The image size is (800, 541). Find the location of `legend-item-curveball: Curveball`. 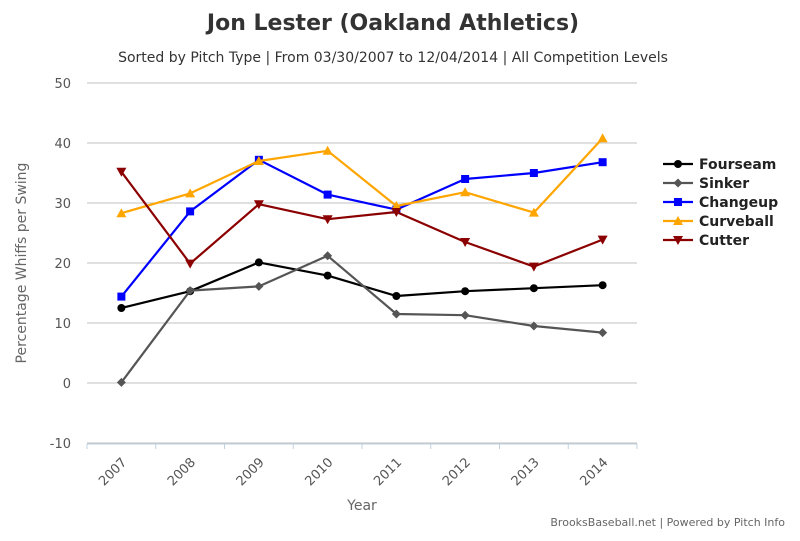

legend-item-curveball: Curveball is located at coordinates (718, 222).